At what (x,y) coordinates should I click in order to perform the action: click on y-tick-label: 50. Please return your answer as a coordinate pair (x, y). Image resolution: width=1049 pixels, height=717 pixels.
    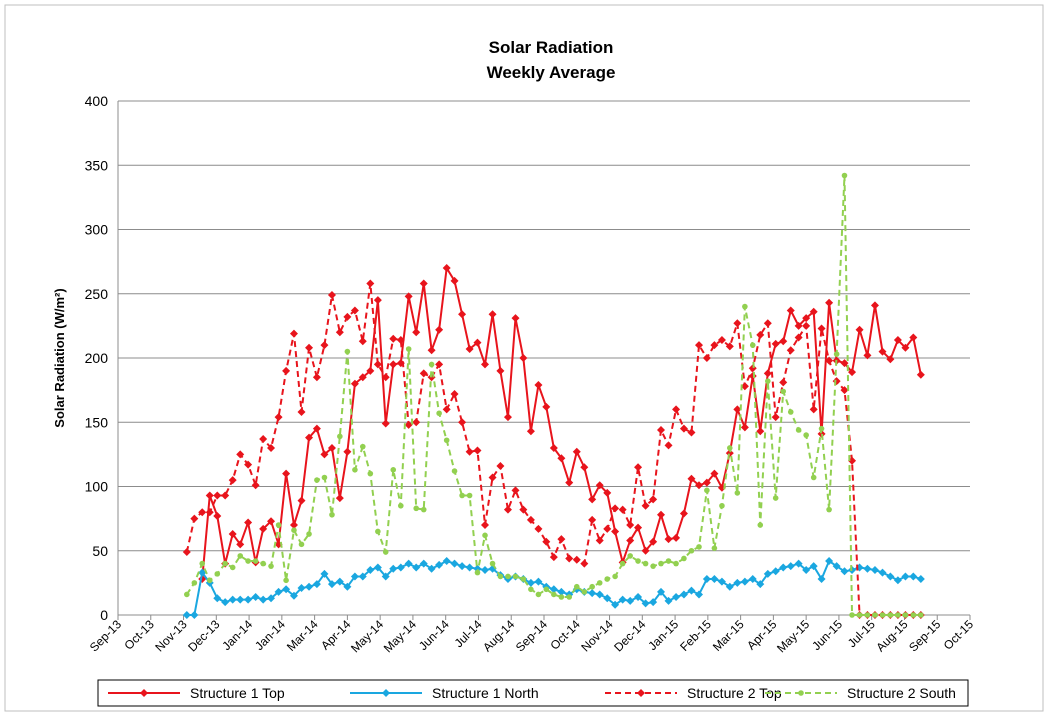
    Looking at the image, I should click on (100, 551).